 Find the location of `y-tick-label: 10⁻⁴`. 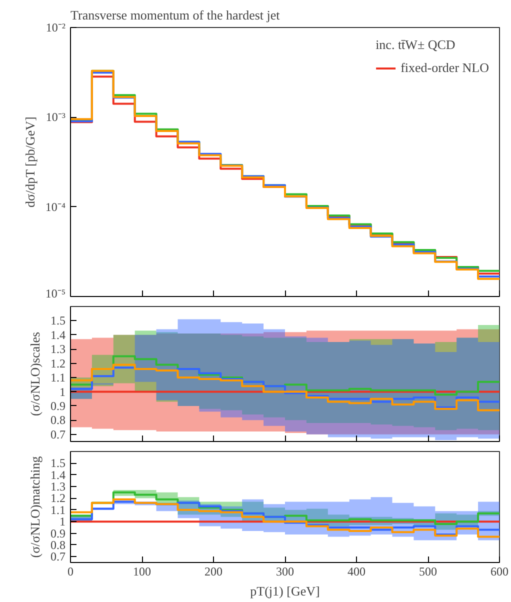

y-tick-label: 10⁻⁴ is located at coordinates (55, 207).